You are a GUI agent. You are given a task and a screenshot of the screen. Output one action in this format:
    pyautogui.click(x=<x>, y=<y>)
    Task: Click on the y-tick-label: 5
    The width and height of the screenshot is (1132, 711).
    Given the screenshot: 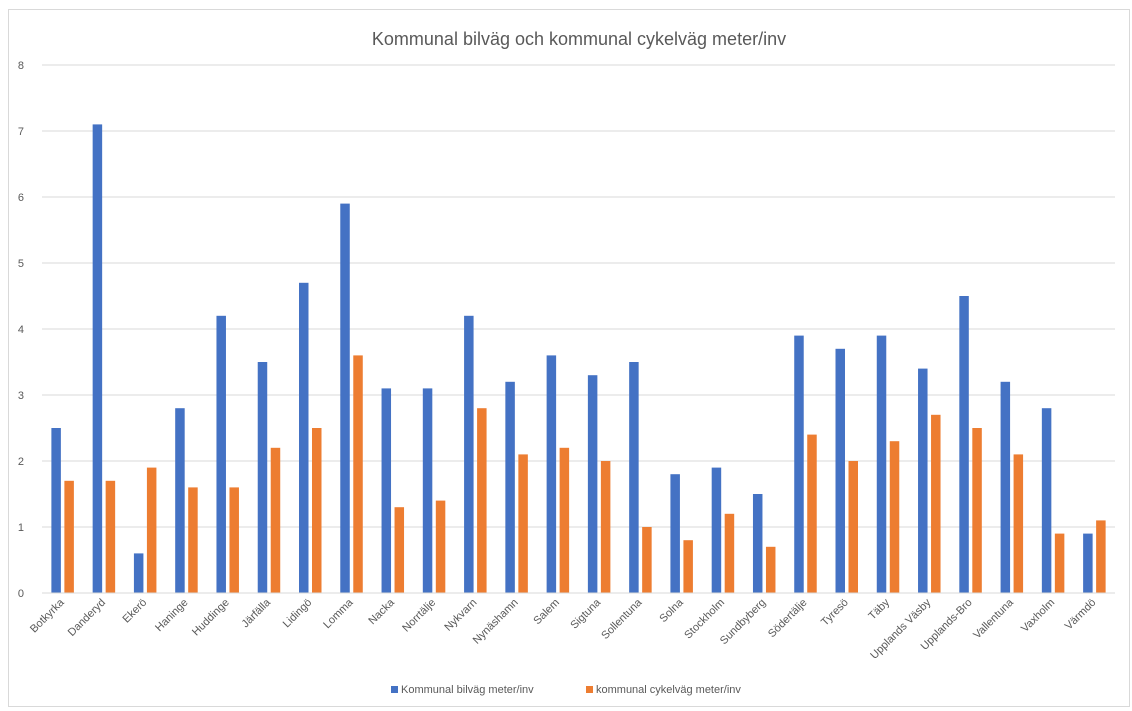 What is the action you would take?
    pyautogui.click(x=21, y=264)
    